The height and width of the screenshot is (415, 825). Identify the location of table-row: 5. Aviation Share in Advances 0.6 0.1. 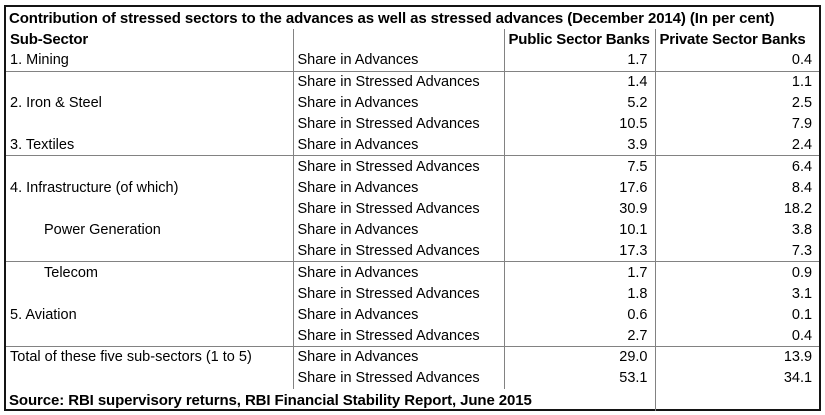
(413, 315).